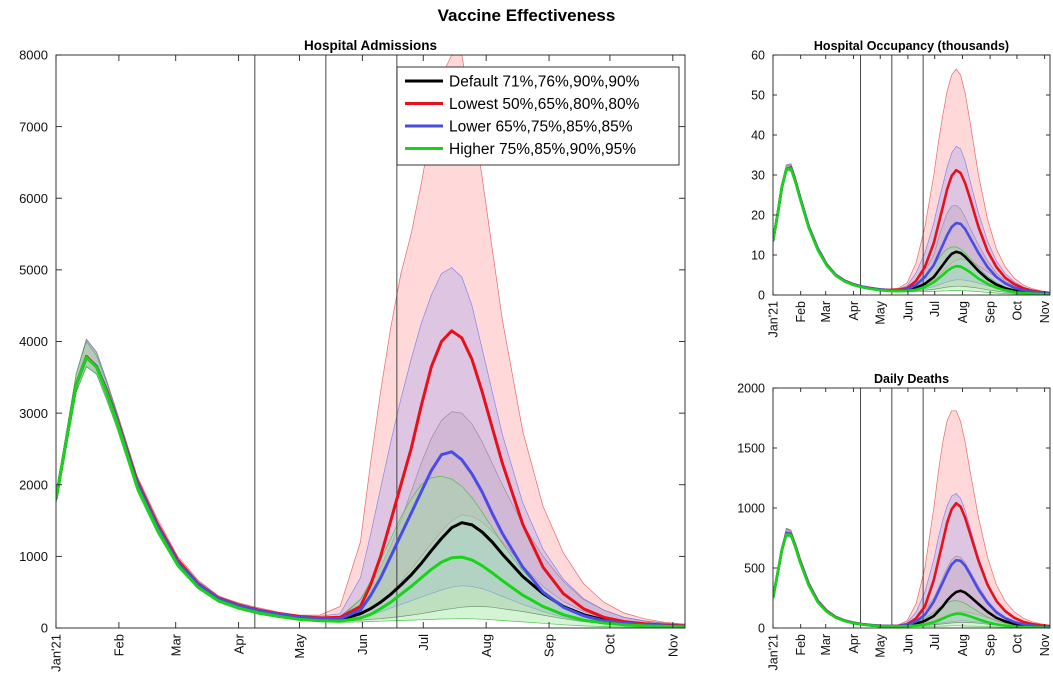  I want to click on legend-entry-1: Lowest 50%,65%,80%,80%, so click(544, 104).